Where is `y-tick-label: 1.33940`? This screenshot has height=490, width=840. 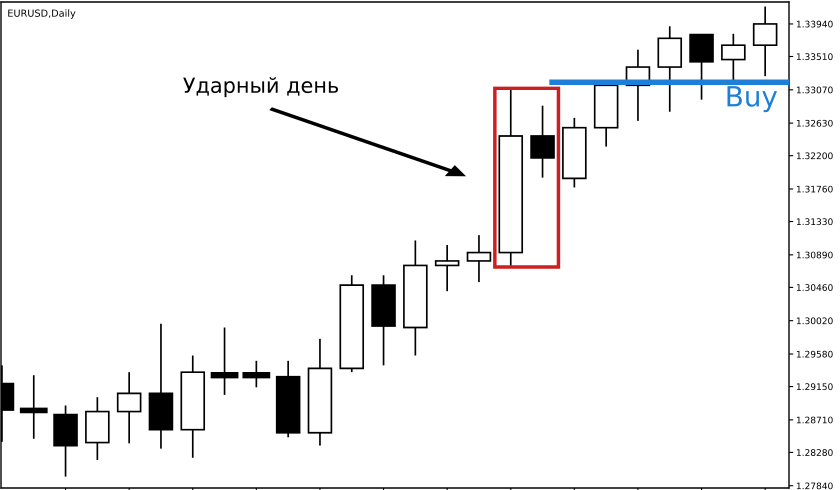
y-tick-label: 1.33940 is located at coordinates (814, 24).